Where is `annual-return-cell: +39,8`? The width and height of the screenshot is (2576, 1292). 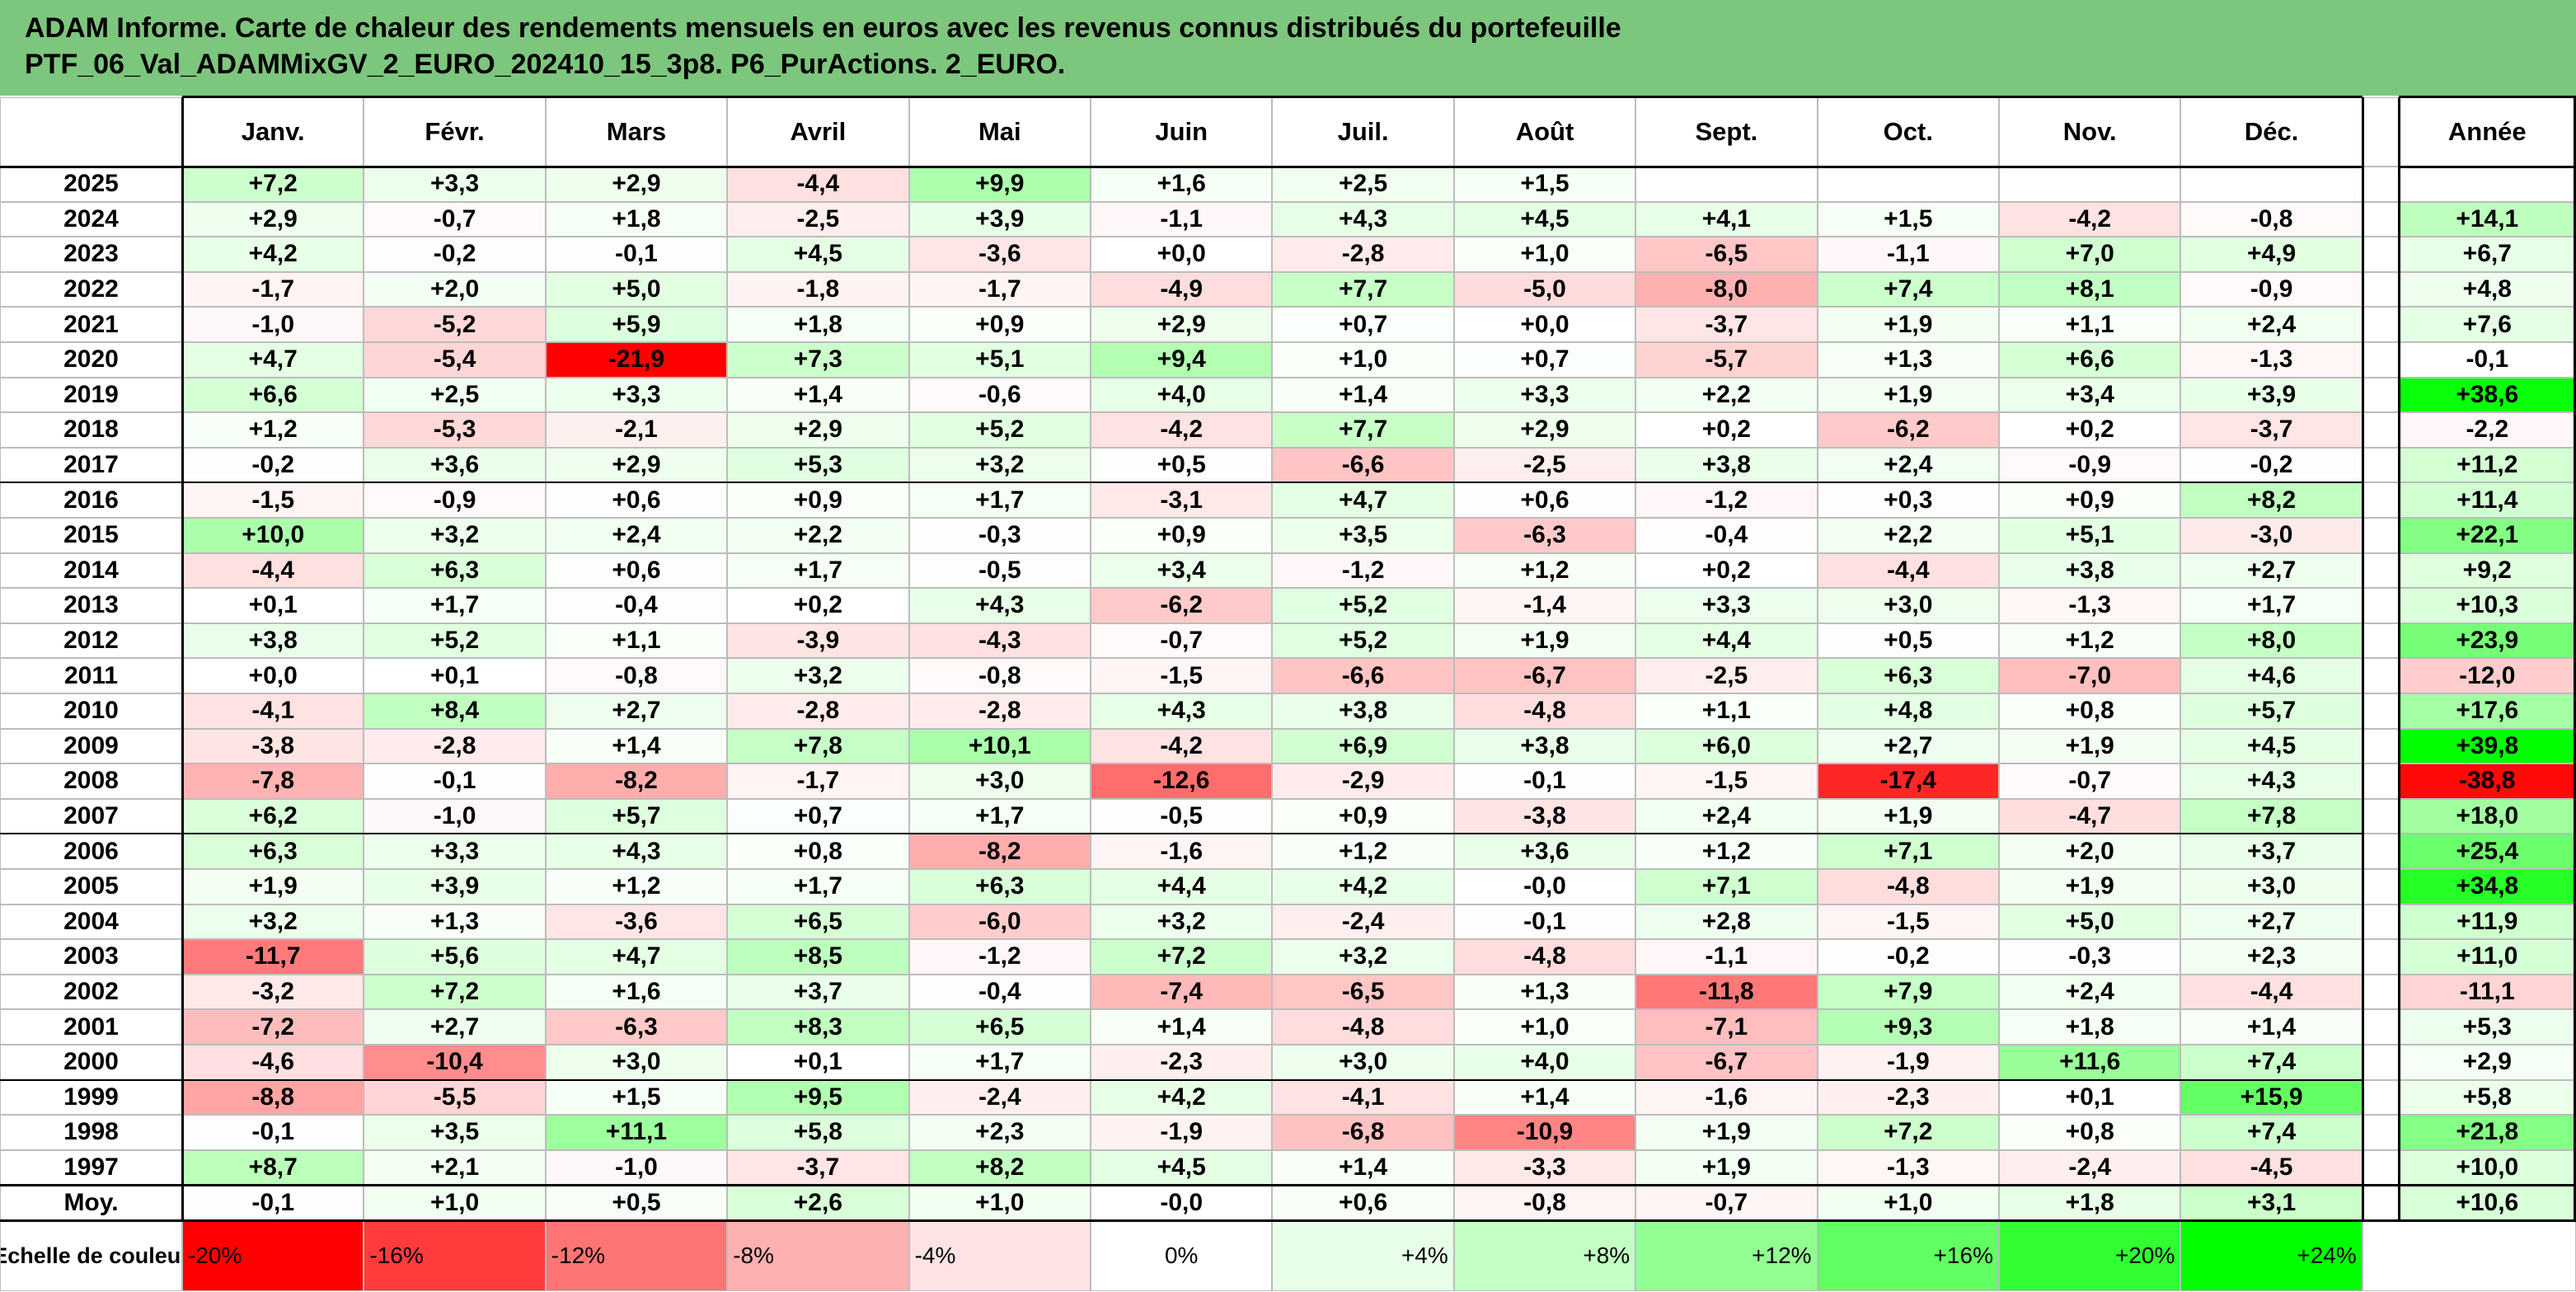 annual-return-cell: +39,8 is located at coordinates (2487, 746).